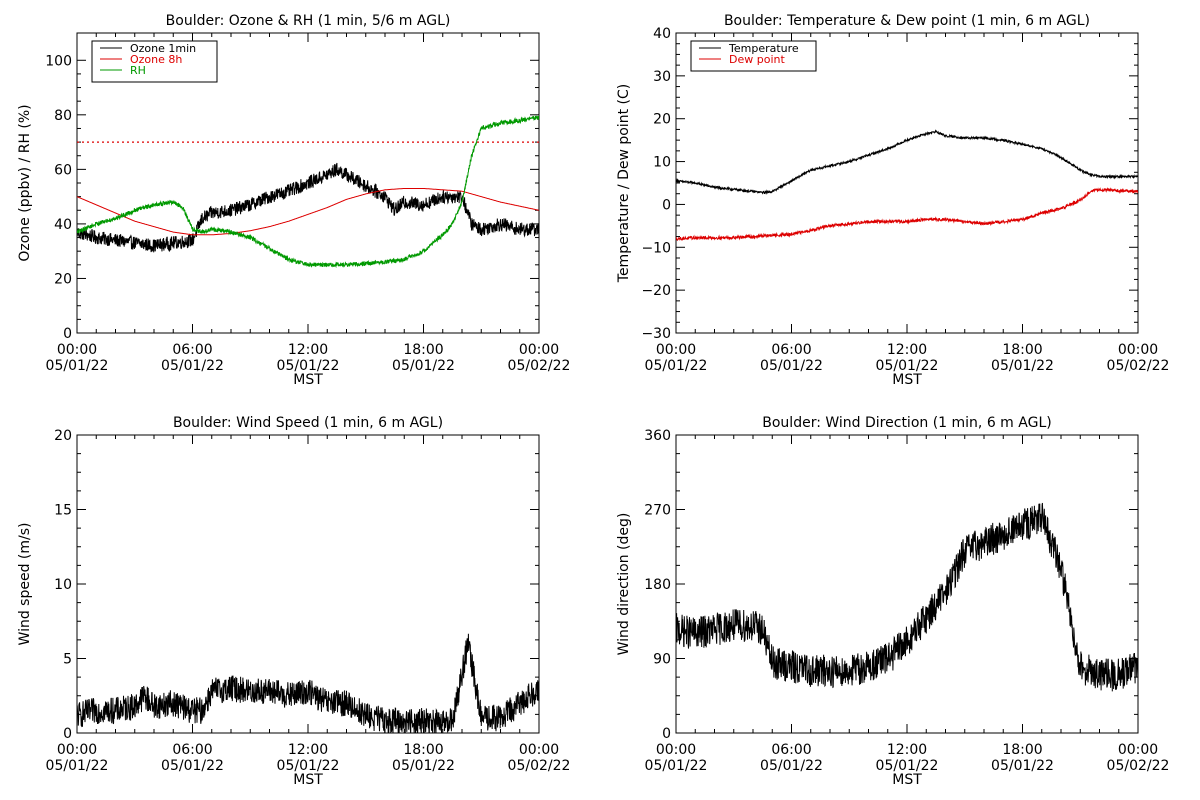 This screenshot has width=1200, height=800. I want to click on y-tick-label: 80, so click(63, 116).